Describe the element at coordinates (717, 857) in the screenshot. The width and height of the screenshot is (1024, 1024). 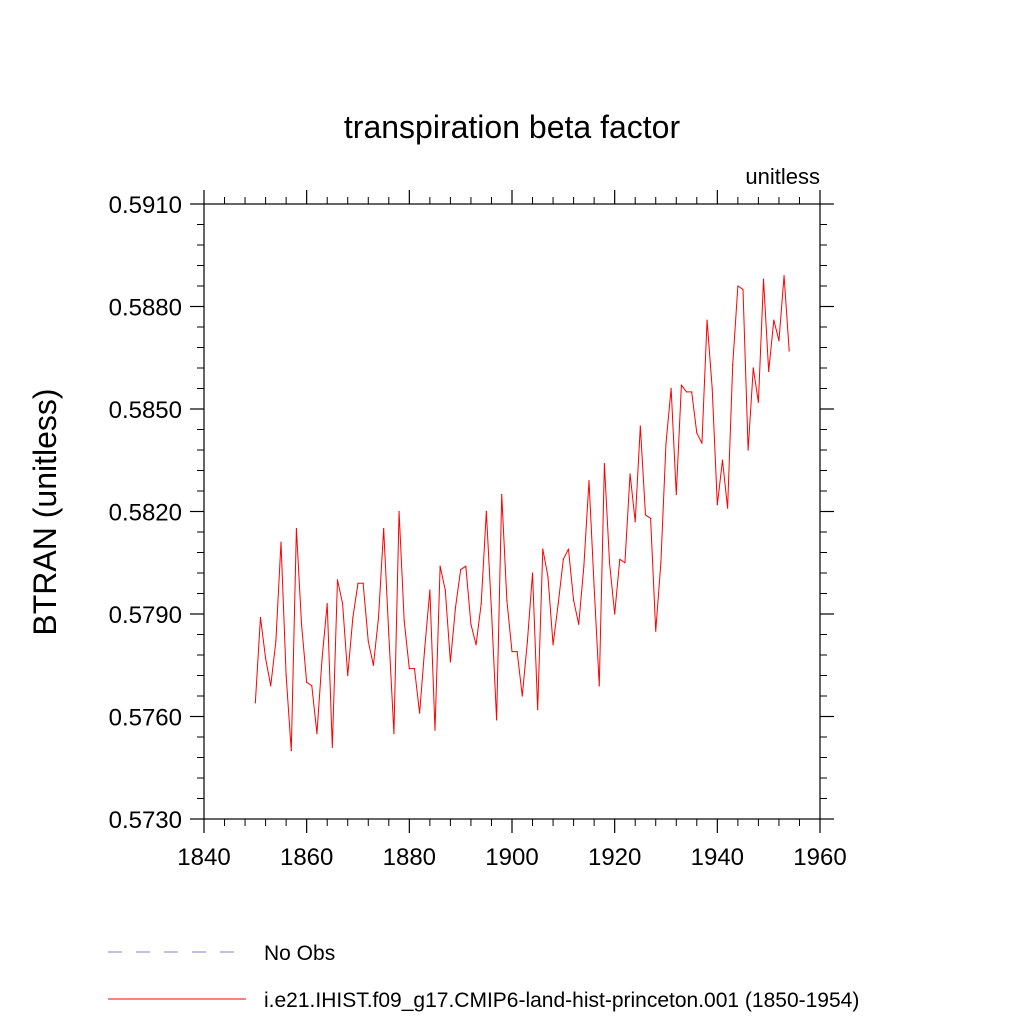
I see `x-tick-label: 1940` at that location.